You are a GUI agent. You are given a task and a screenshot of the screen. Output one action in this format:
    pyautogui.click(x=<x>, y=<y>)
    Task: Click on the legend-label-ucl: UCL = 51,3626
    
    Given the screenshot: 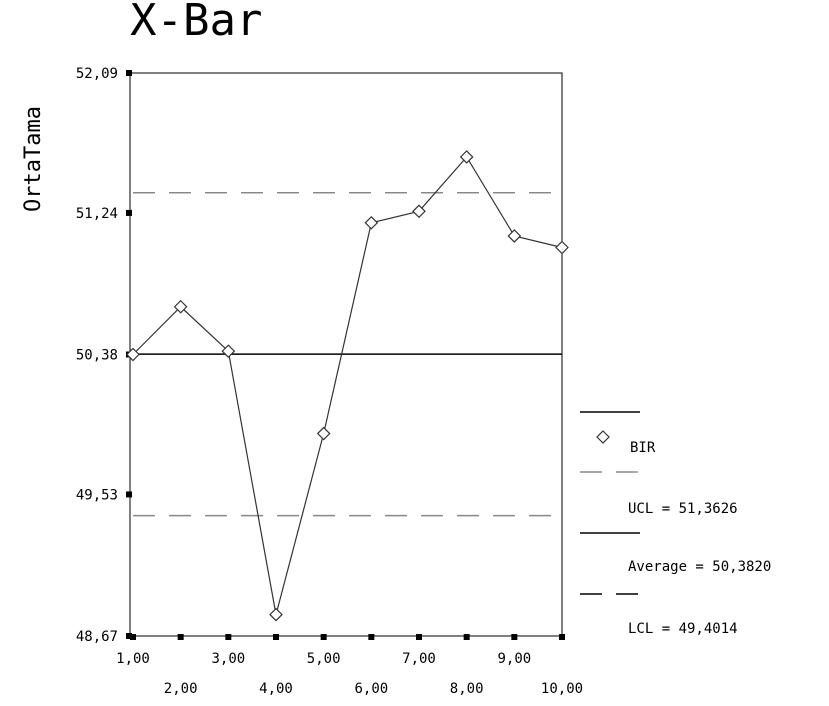 What is the action you would take?
    pyautogui.click(x=683, y=509)
    